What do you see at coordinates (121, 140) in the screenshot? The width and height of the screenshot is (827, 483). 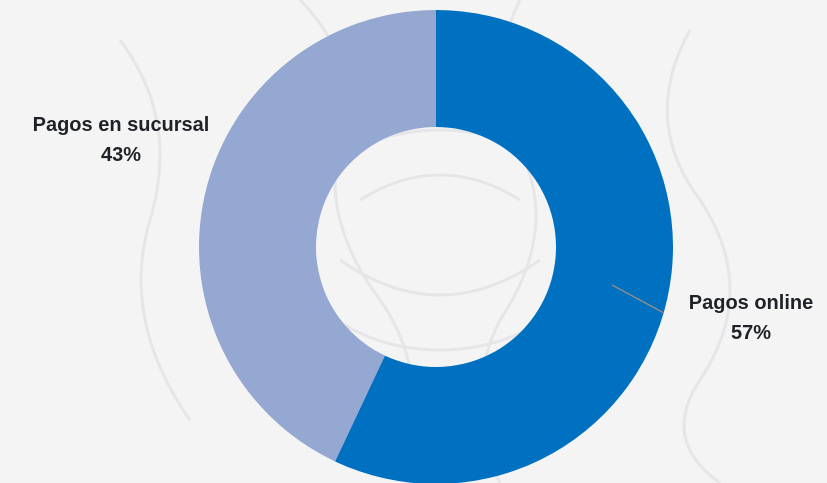 I see `slice-label-sucursal: Pagos en sucursal 43%` at bounding box center [121, 140].